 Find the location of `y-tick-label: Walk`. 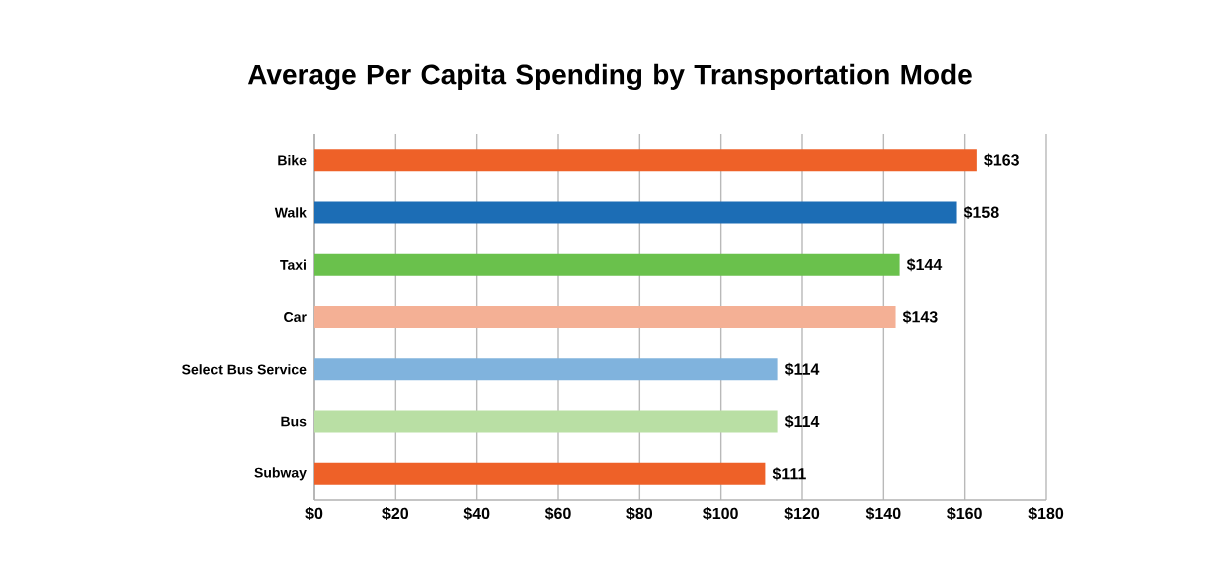

y-tick-label: Walk is located at coordinates (290, 212).